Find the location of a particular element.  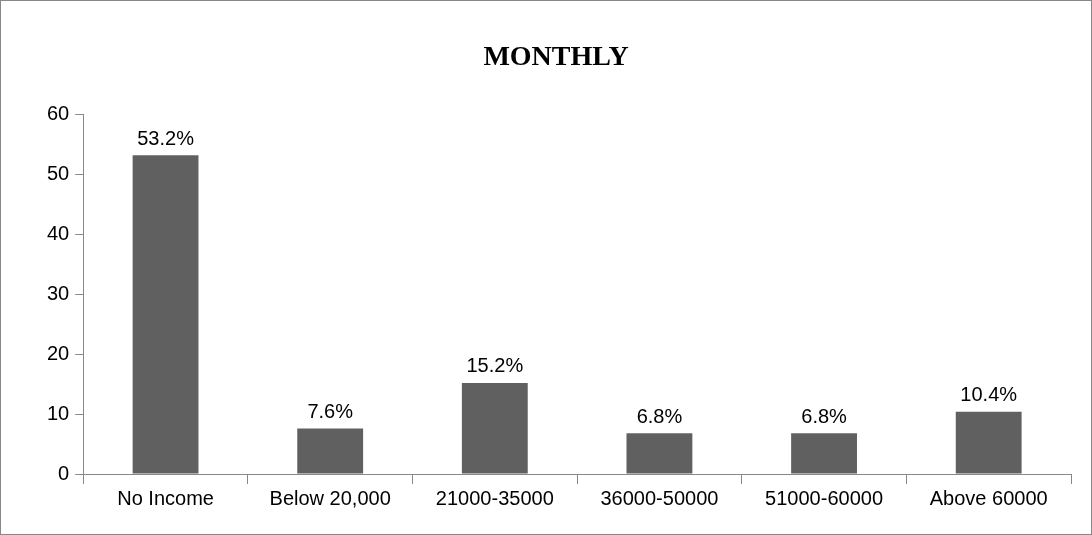

y-tick-label: 40 is located at coordinates (58, 232).